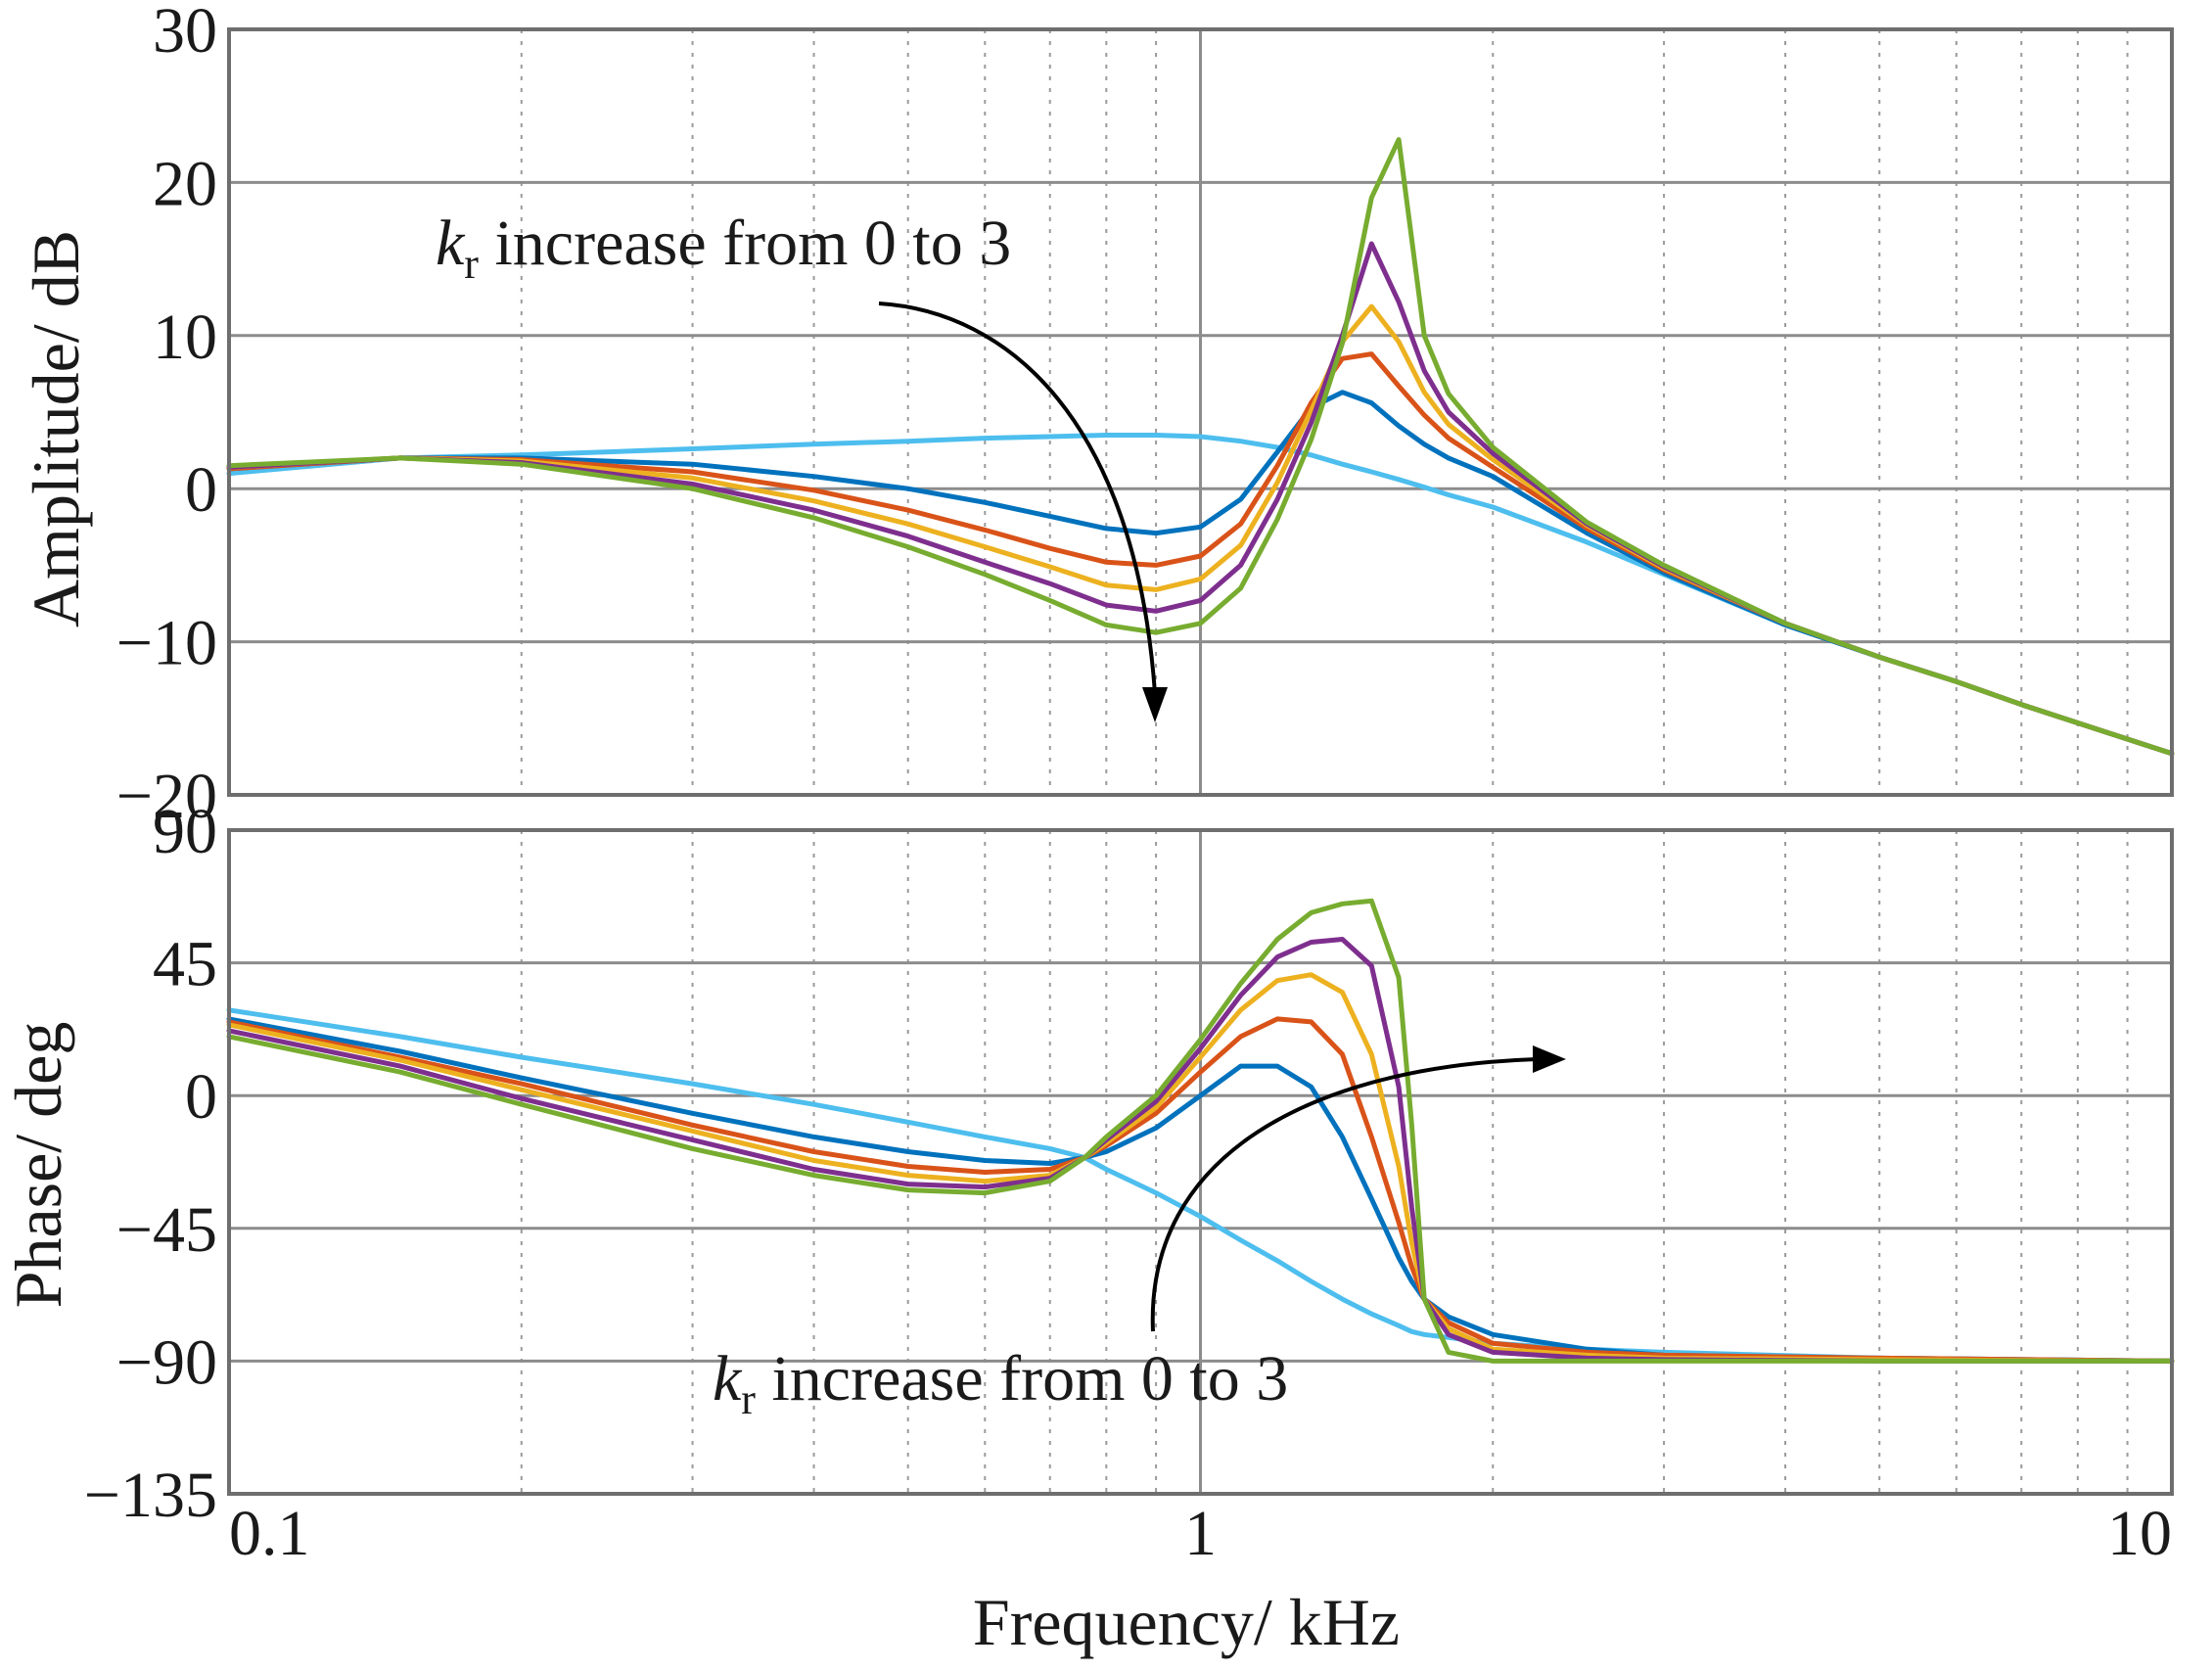  I want to click on x-tick-label: 1, so click(1200, 1534).